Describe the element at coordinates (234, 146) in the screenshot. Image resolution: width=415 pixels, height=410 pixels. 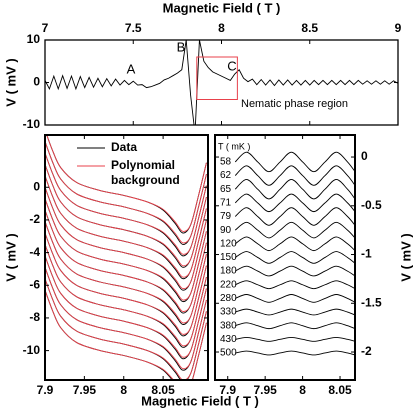
I see `legend-title: T ( mK )` at that location.